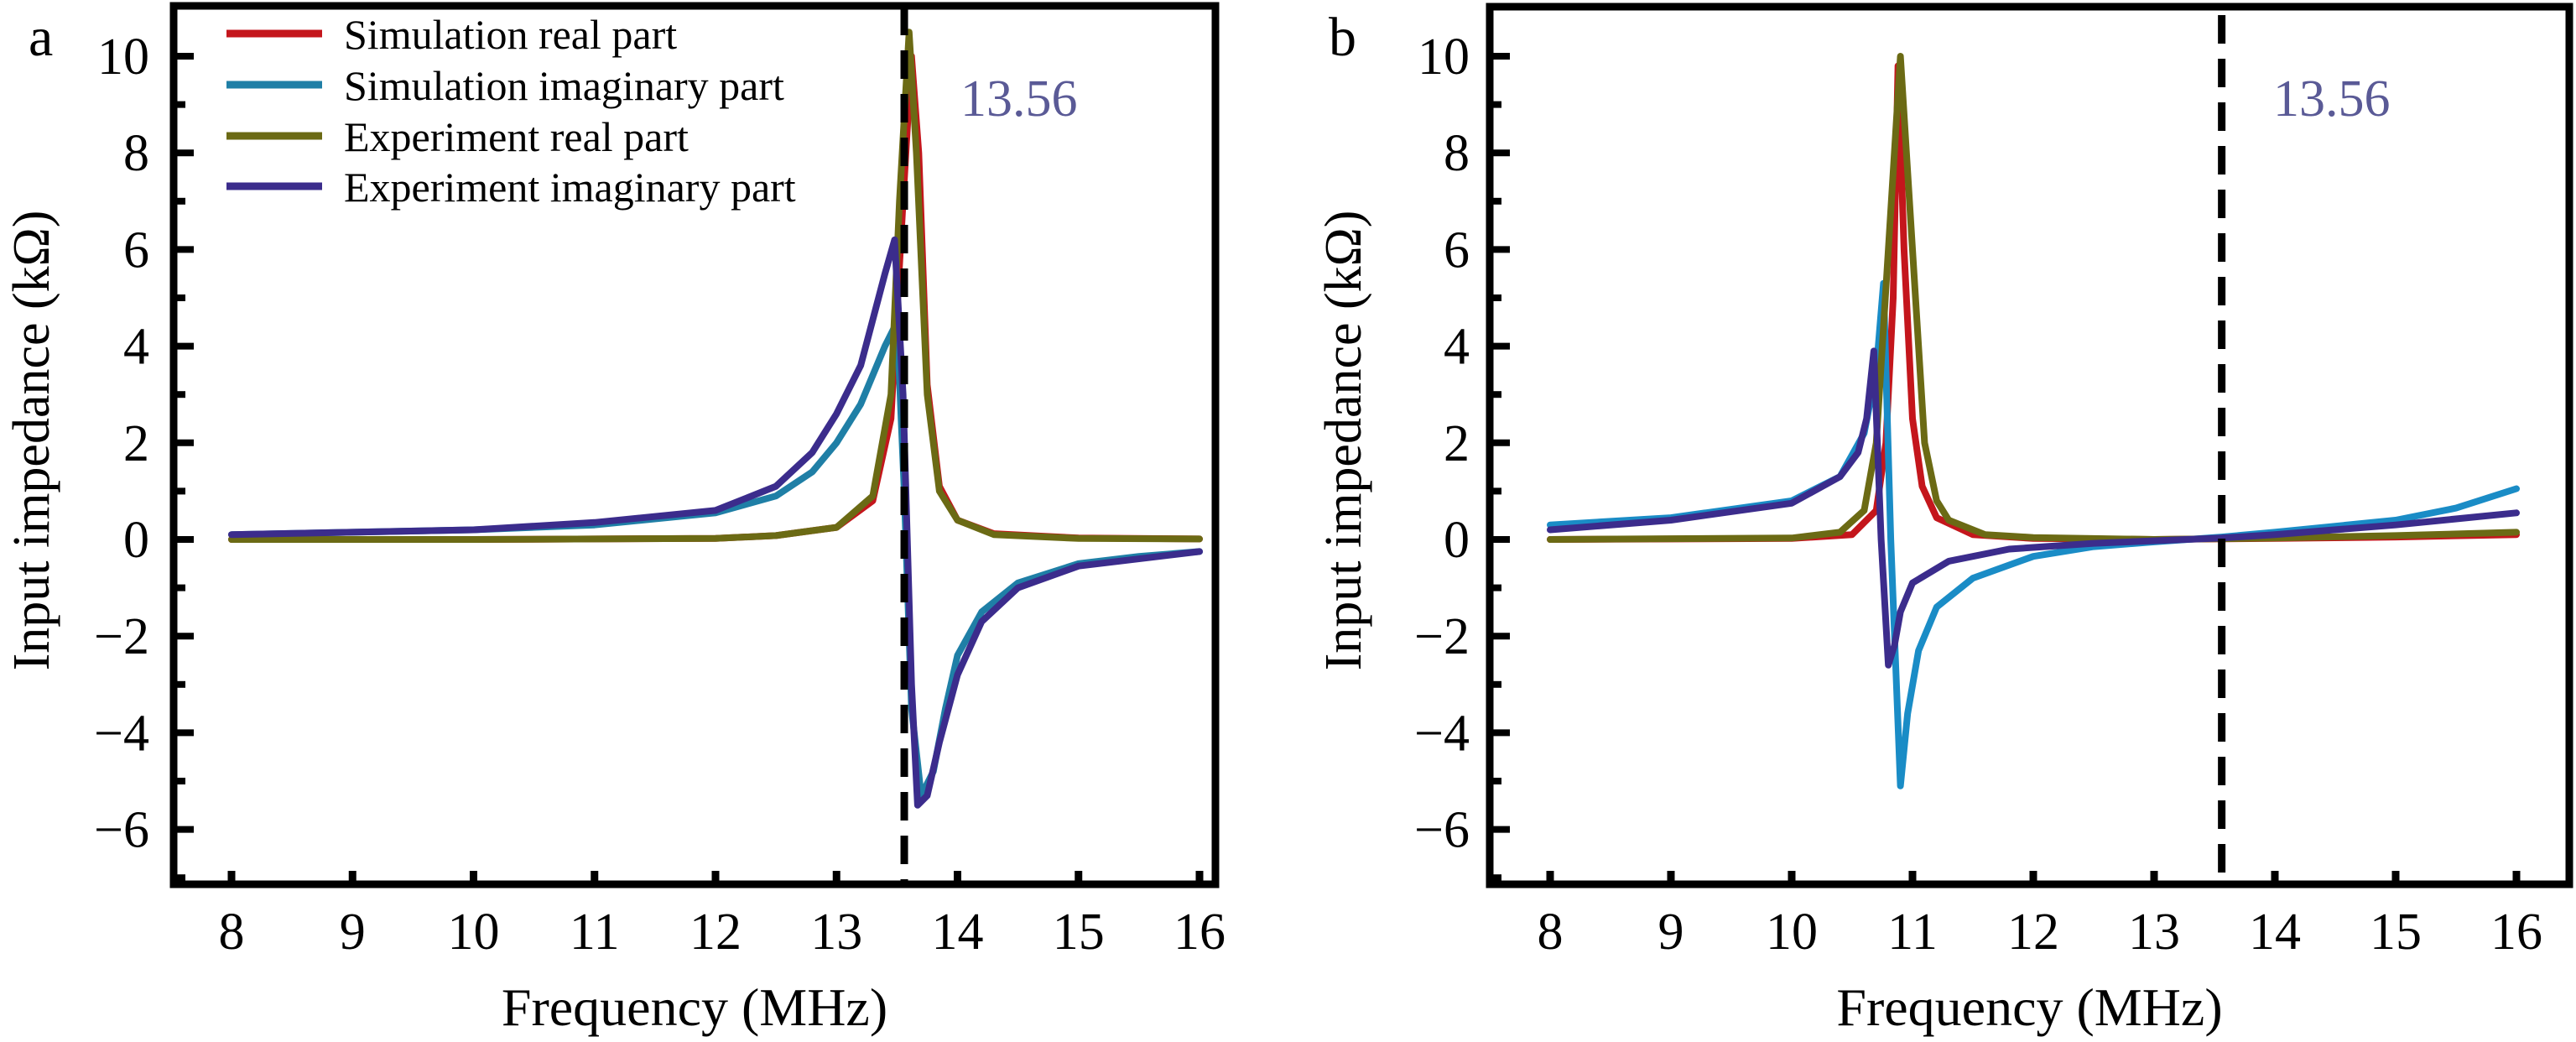  I want to click on legend-label: Experiment real part, so click(516, 136).